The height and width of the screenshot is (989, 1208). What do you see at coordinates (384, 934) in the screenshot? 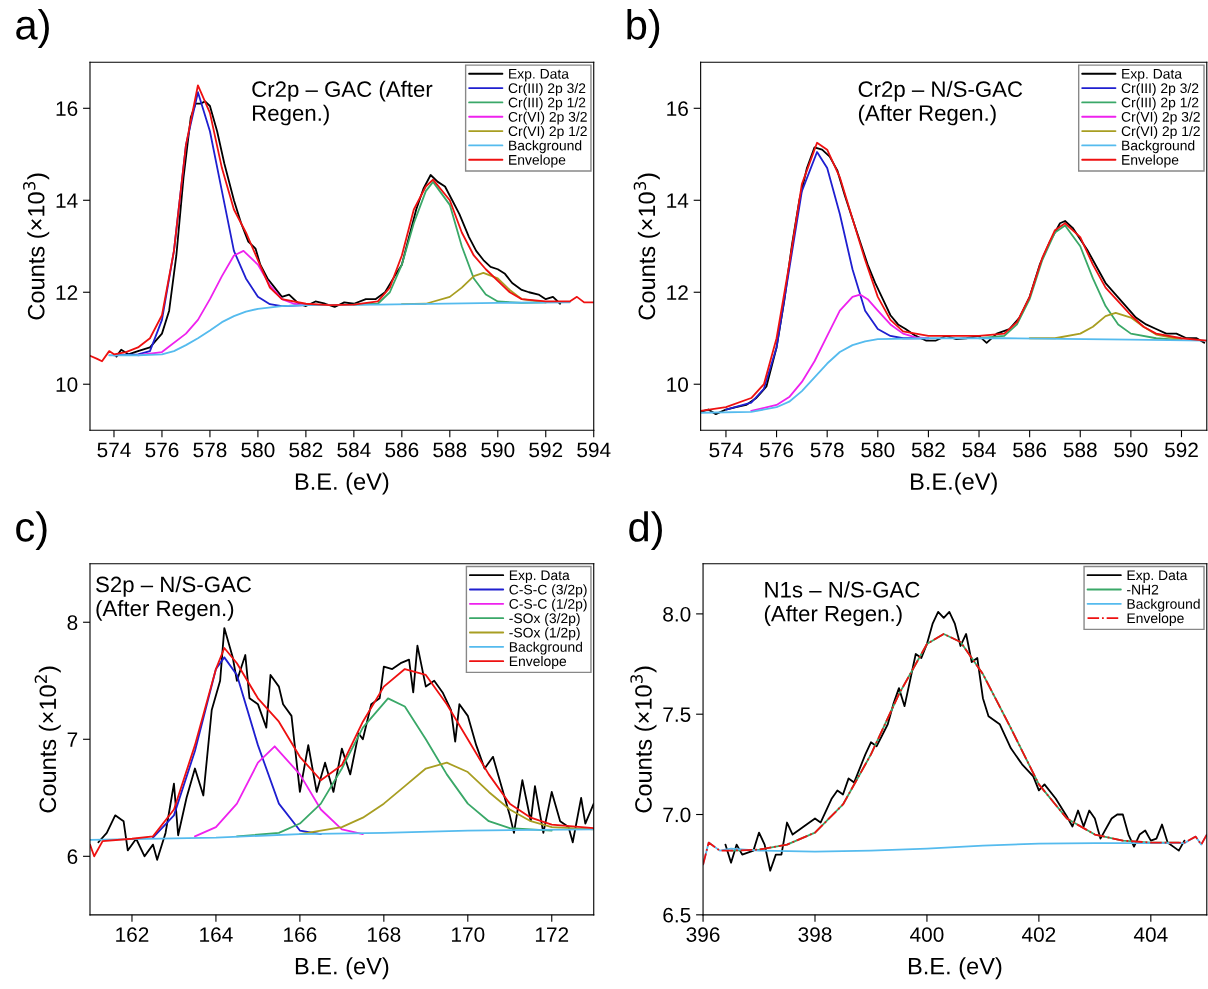
I see `x-tick-label: 168` at bounding box center [384, 934].